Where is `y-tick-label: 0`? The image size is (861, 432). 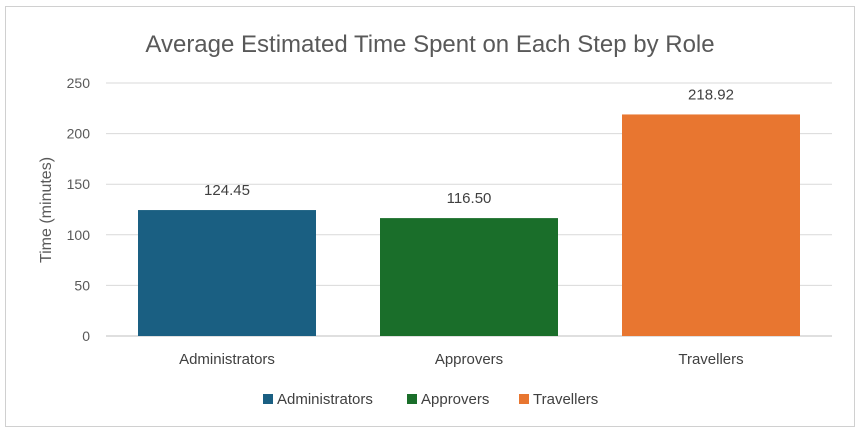
y-tick-label: 0 is located at coordinates (86, 336).